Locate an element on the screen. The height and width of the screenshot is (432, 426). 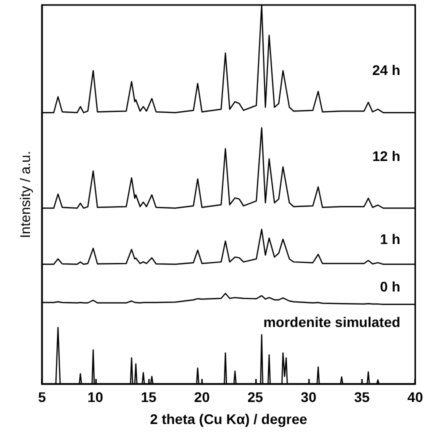
series-label: 24 h is located at coordinates (386, 70).